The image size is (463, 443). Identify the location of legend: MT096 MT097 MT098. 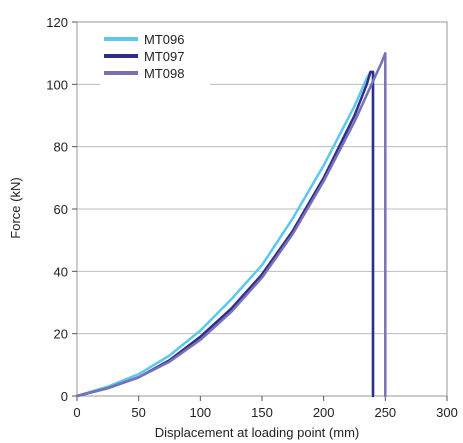
(155, 57).